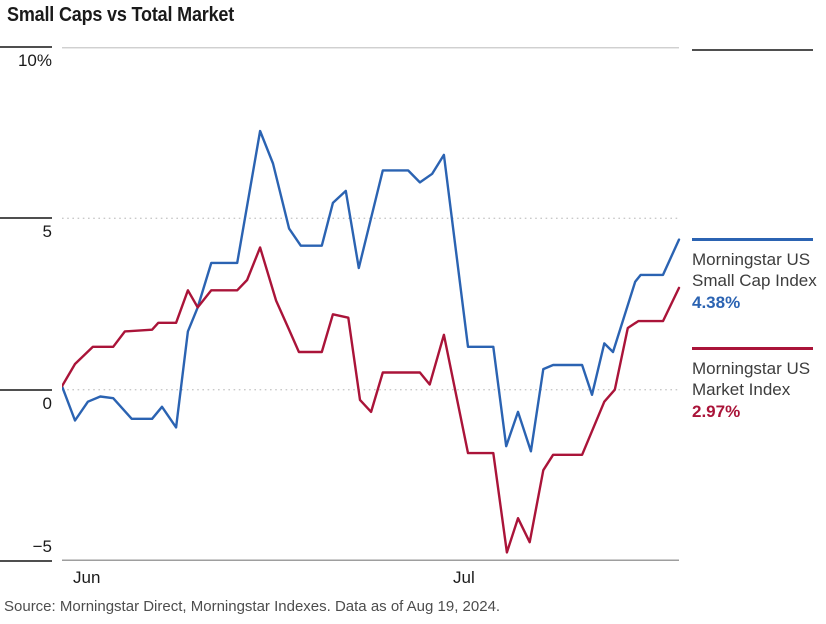  Describe the element at coordinates (752, 50) in the screenshot. I see `legend-top-rule` at that location.